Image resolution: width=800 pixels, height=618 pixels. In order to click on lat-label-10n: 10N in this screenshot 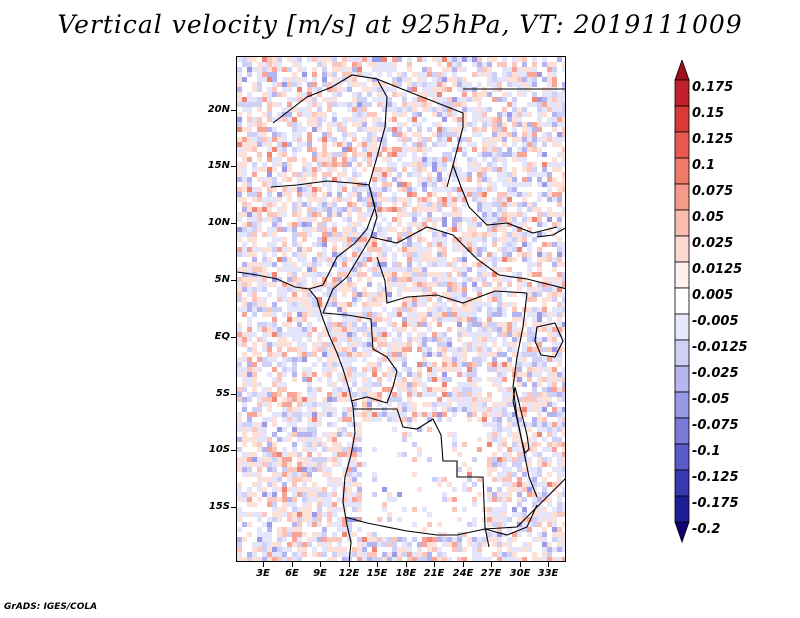, I will do `click(218, 222)`.